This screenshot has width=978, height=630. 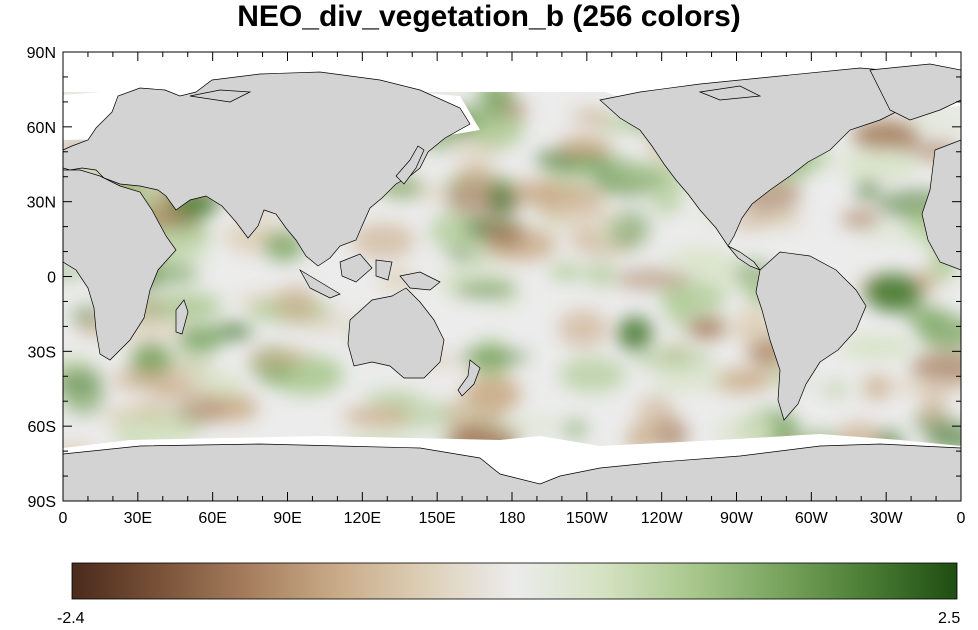 What do you see at coordinates (346, 276) in the screenshot?
I see `landmass-sumatra-borneo` at bounding box center [346, 276].